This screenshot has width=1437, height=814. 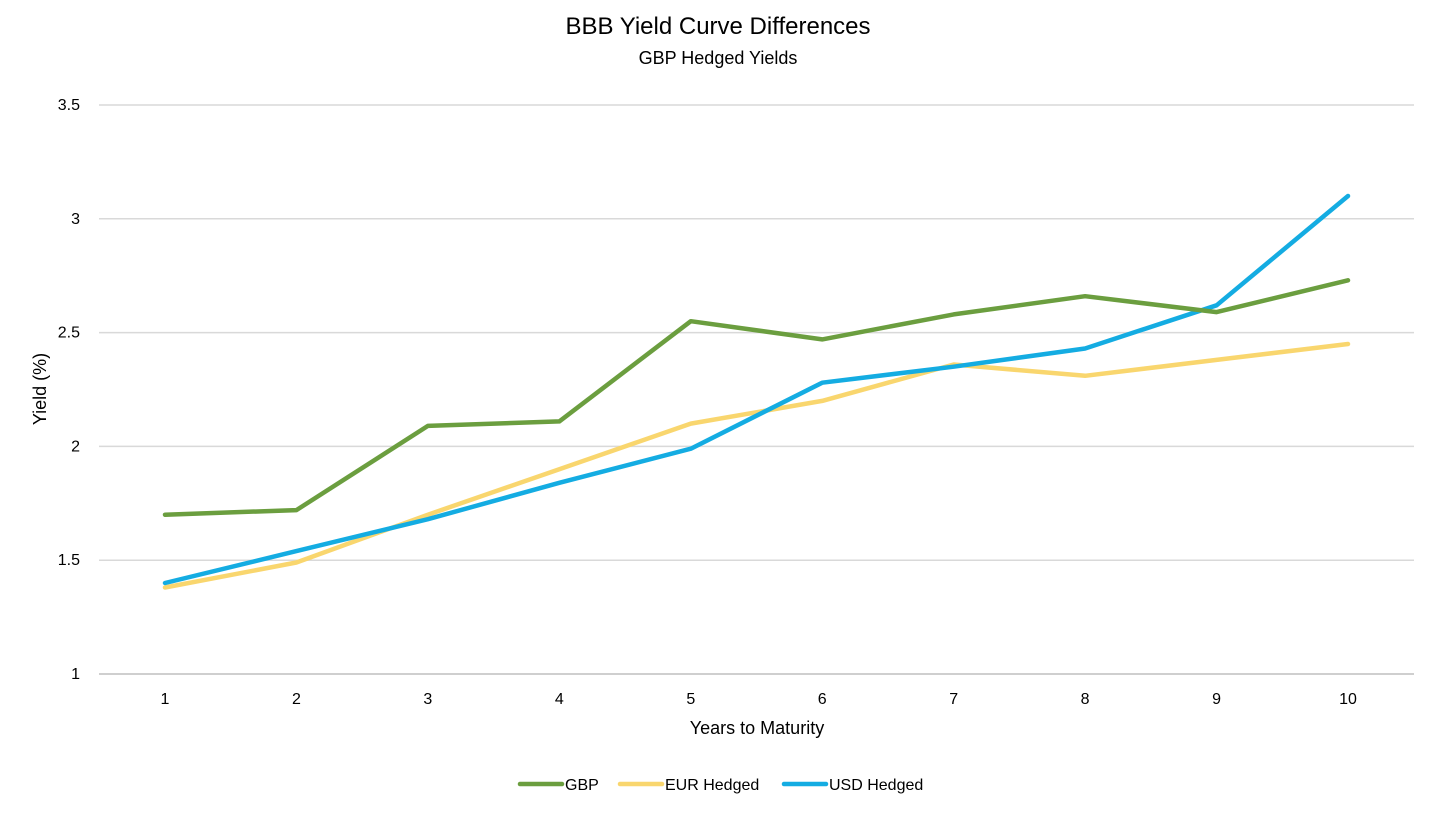 I want to click on y-tick-label: 1, so click(x=75, y=674).